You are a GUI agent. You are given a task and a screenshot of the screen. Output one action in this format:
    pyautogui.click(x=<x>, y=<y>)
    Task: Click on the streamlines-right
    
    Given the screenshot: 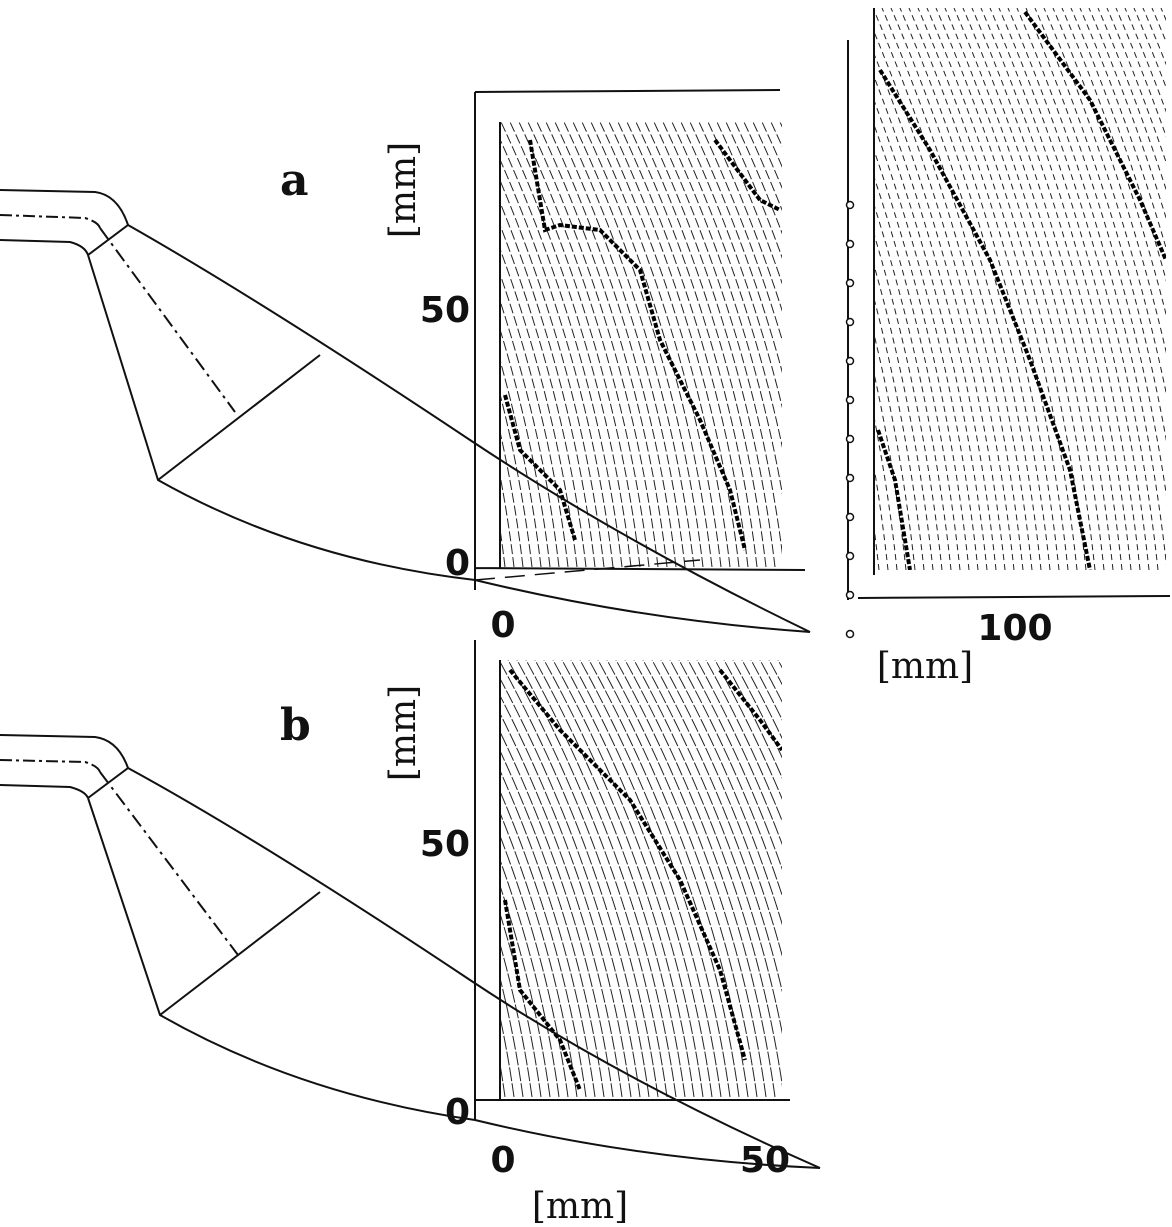 What is the action you would take?
    pyautogui.click(x=1020, y=289)
    